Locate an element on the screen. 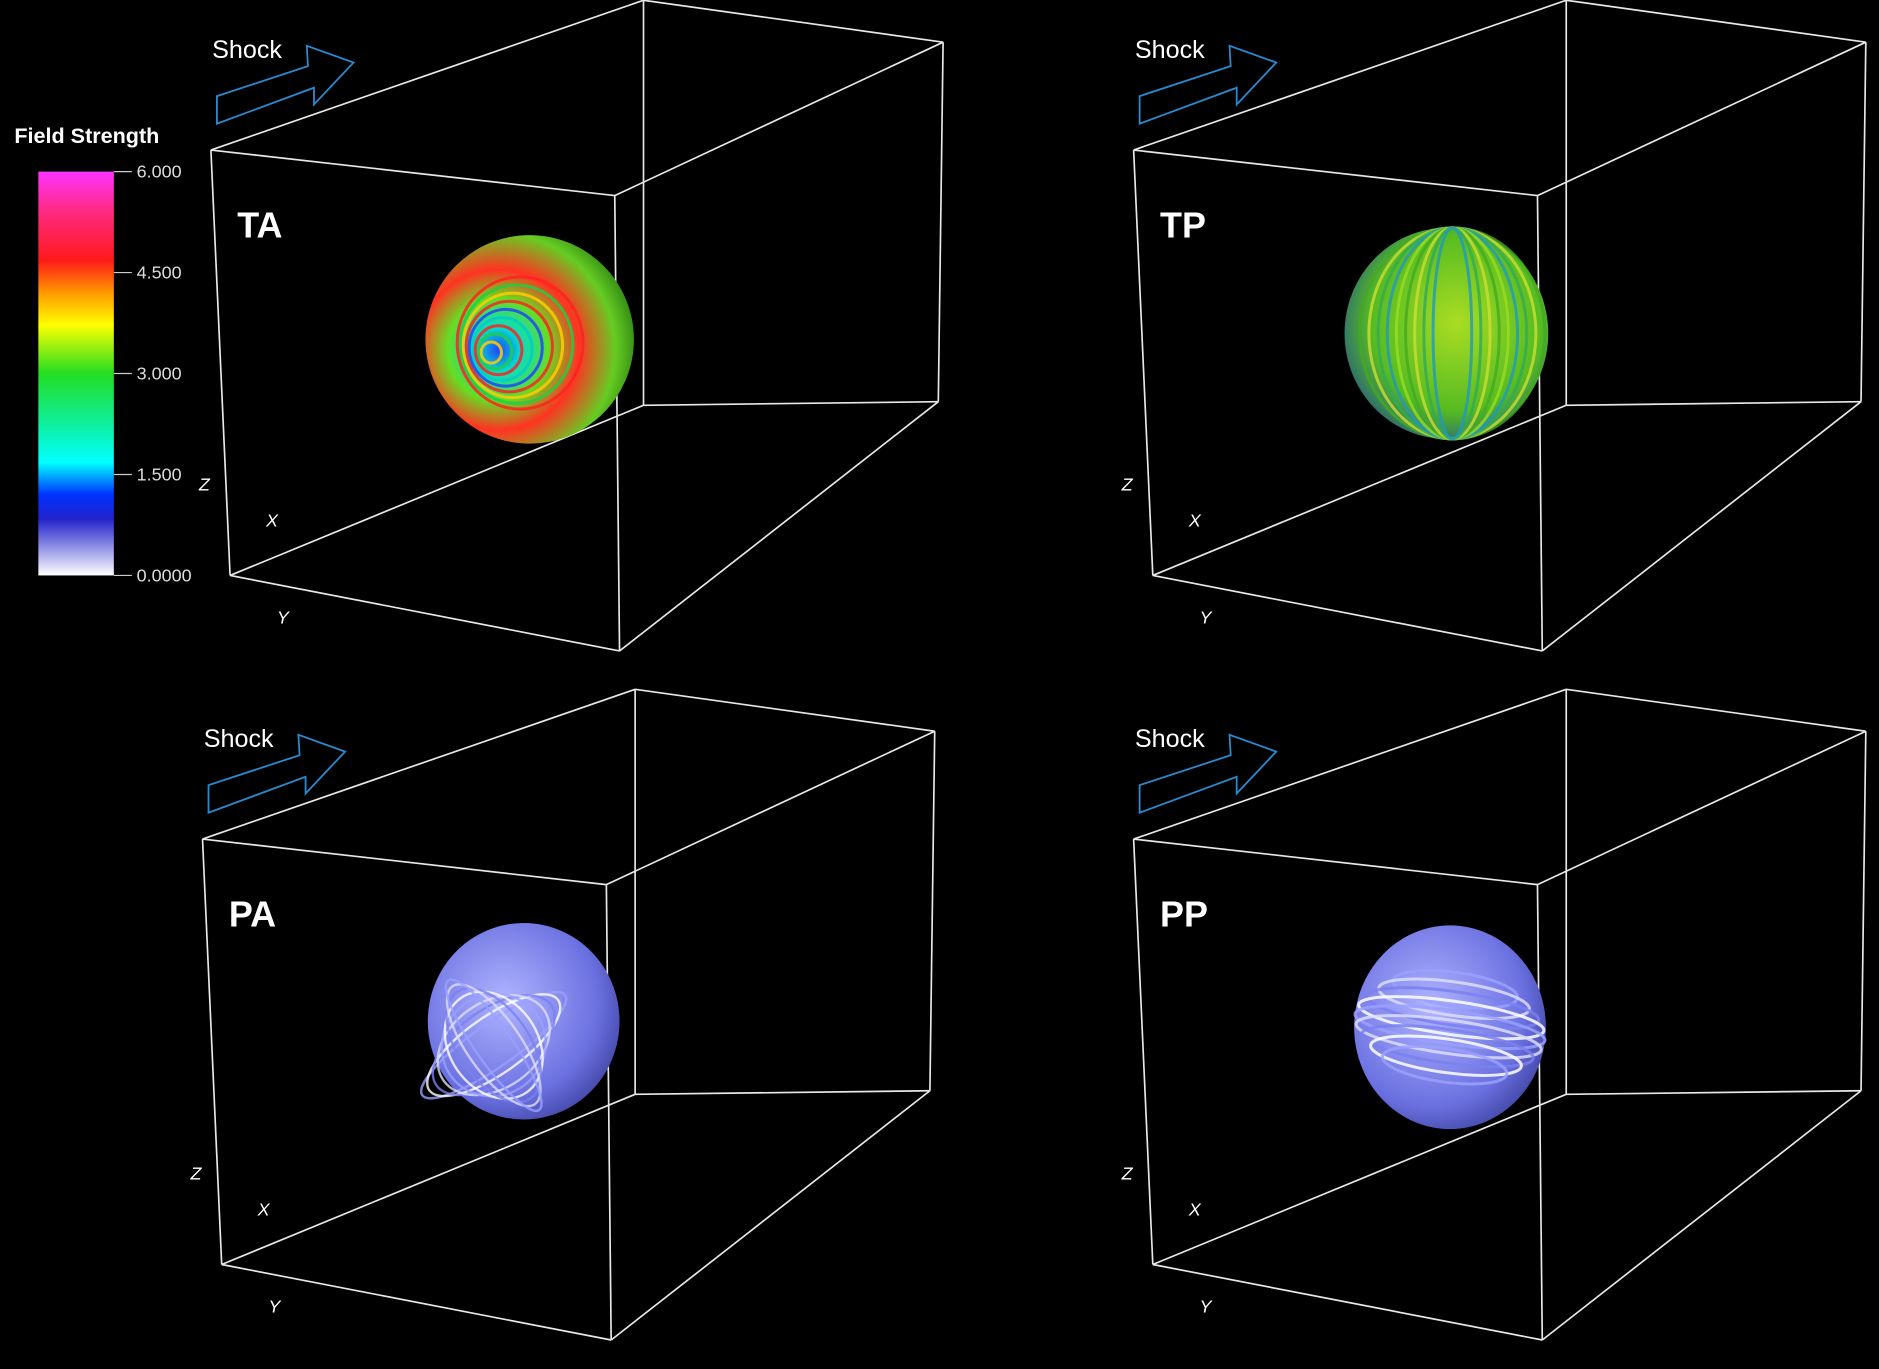 This screenshot has width=1879, height=1369. colorbar-ticks: 6.000 4.500 3.000 1.500 0.0000 is located at coordinates (152, 373).